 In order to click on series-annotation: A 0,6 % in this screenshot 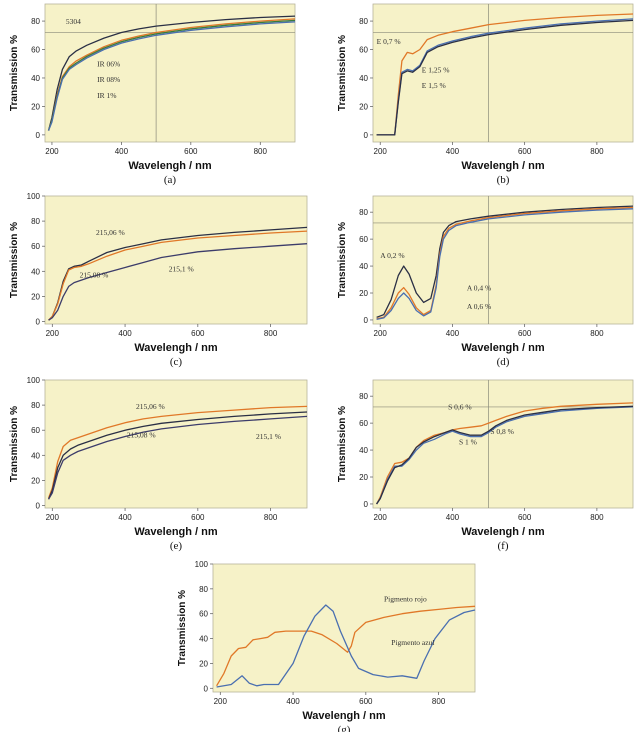, I will do `click(479, 306)`.